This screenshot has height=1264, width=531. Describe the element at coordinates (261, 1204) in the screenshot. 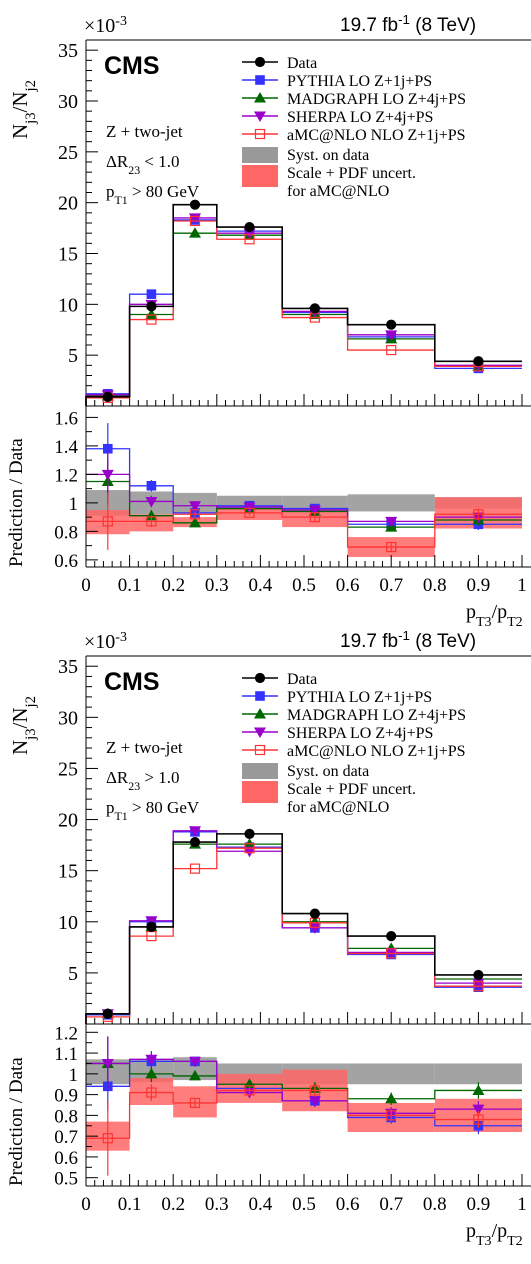

I see `x-tick-label: 0.4` at that location.